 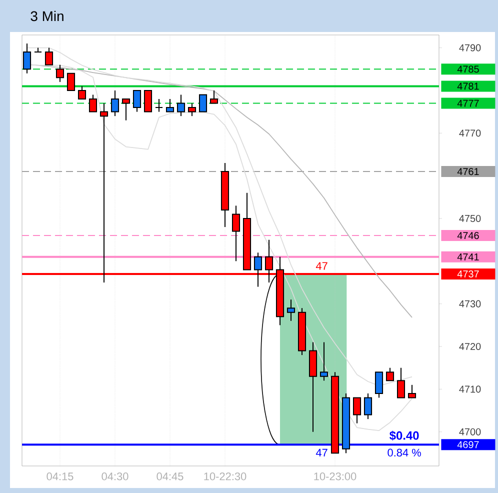 I want to click on y-tick-label: 4790, so click(x=470, y=48).